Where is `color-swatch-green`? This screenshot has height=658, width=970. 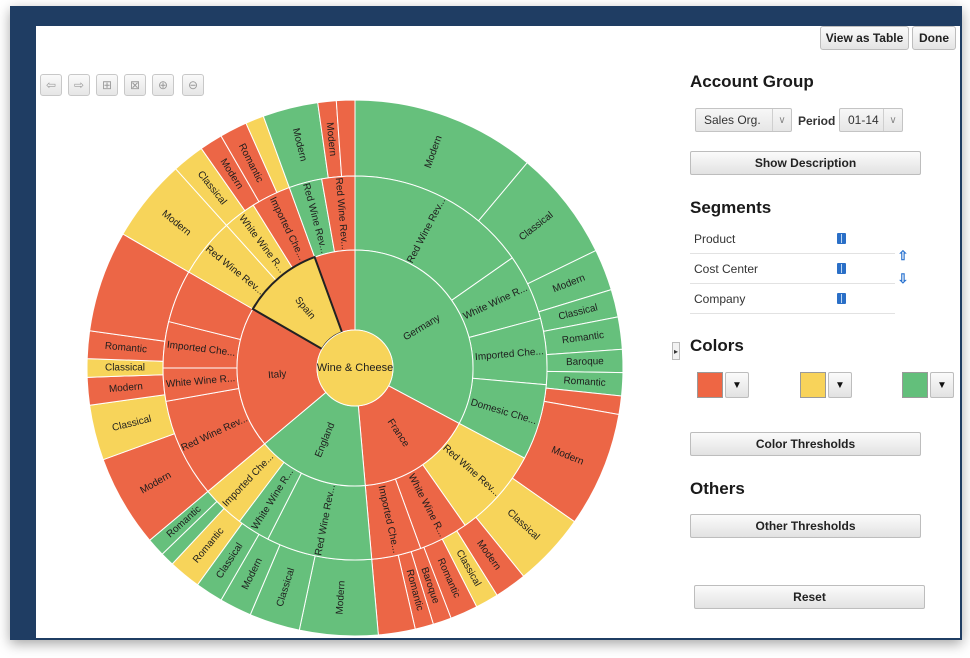
color-swatch-green is located at coordinates (915, 385).